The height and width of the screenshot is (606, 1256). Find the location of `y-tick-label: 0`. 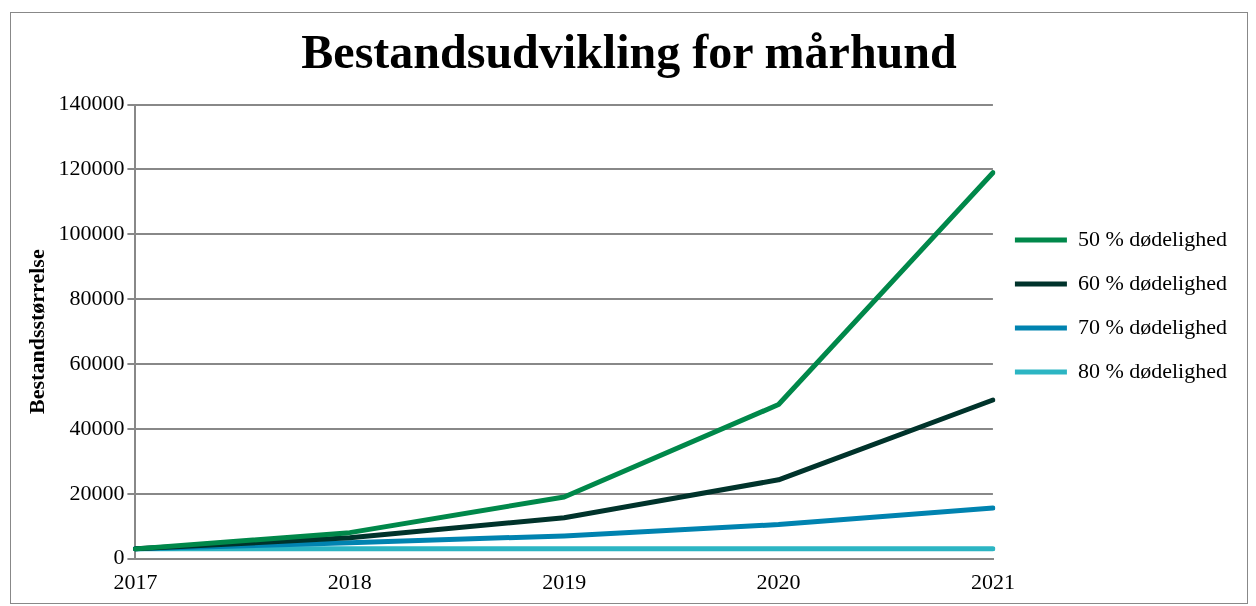

y-tick-label: 0 is located at coordinates (119, 557).